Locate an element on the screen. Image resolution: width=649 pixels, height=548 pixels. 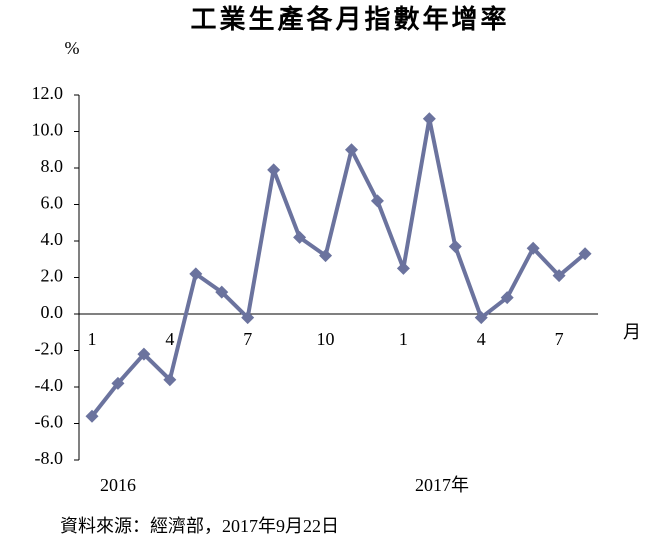
y-tick-label: -2.0 is located at coordinates (49, 349).